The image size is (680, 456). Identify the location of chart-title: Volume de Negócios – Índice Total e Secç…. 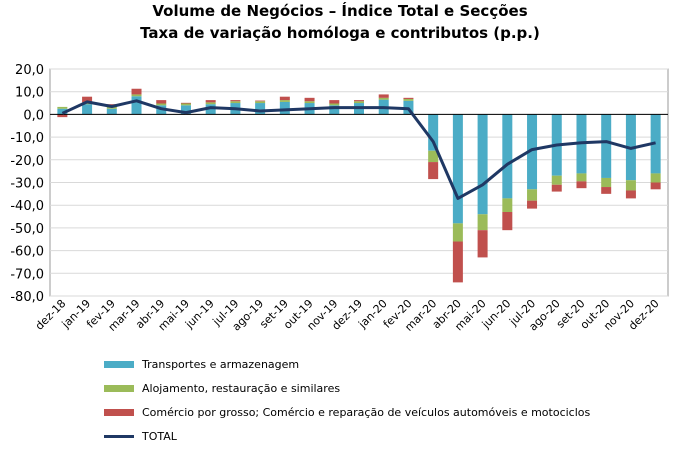
(340, 11).